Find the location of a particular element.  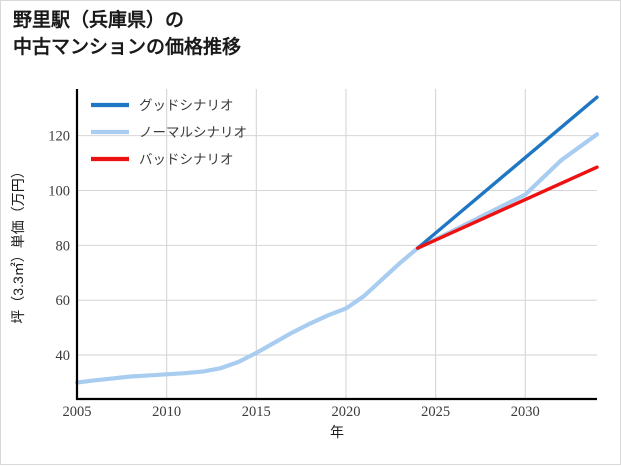

series-line-bad is located at coordinates (507, 207).